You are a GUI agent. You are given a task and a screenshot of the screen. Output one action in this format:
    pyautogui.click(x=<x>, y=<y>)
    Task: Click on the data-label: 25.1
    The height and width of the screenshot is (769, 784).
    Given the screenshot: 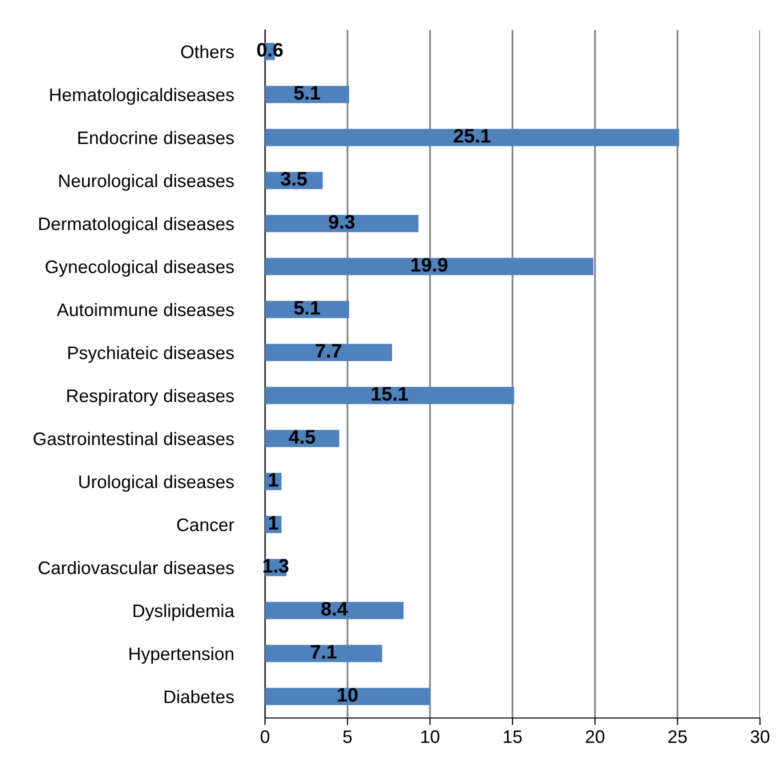 What is the action you would take?
    pyautogui.click(x=472, y=135)
    